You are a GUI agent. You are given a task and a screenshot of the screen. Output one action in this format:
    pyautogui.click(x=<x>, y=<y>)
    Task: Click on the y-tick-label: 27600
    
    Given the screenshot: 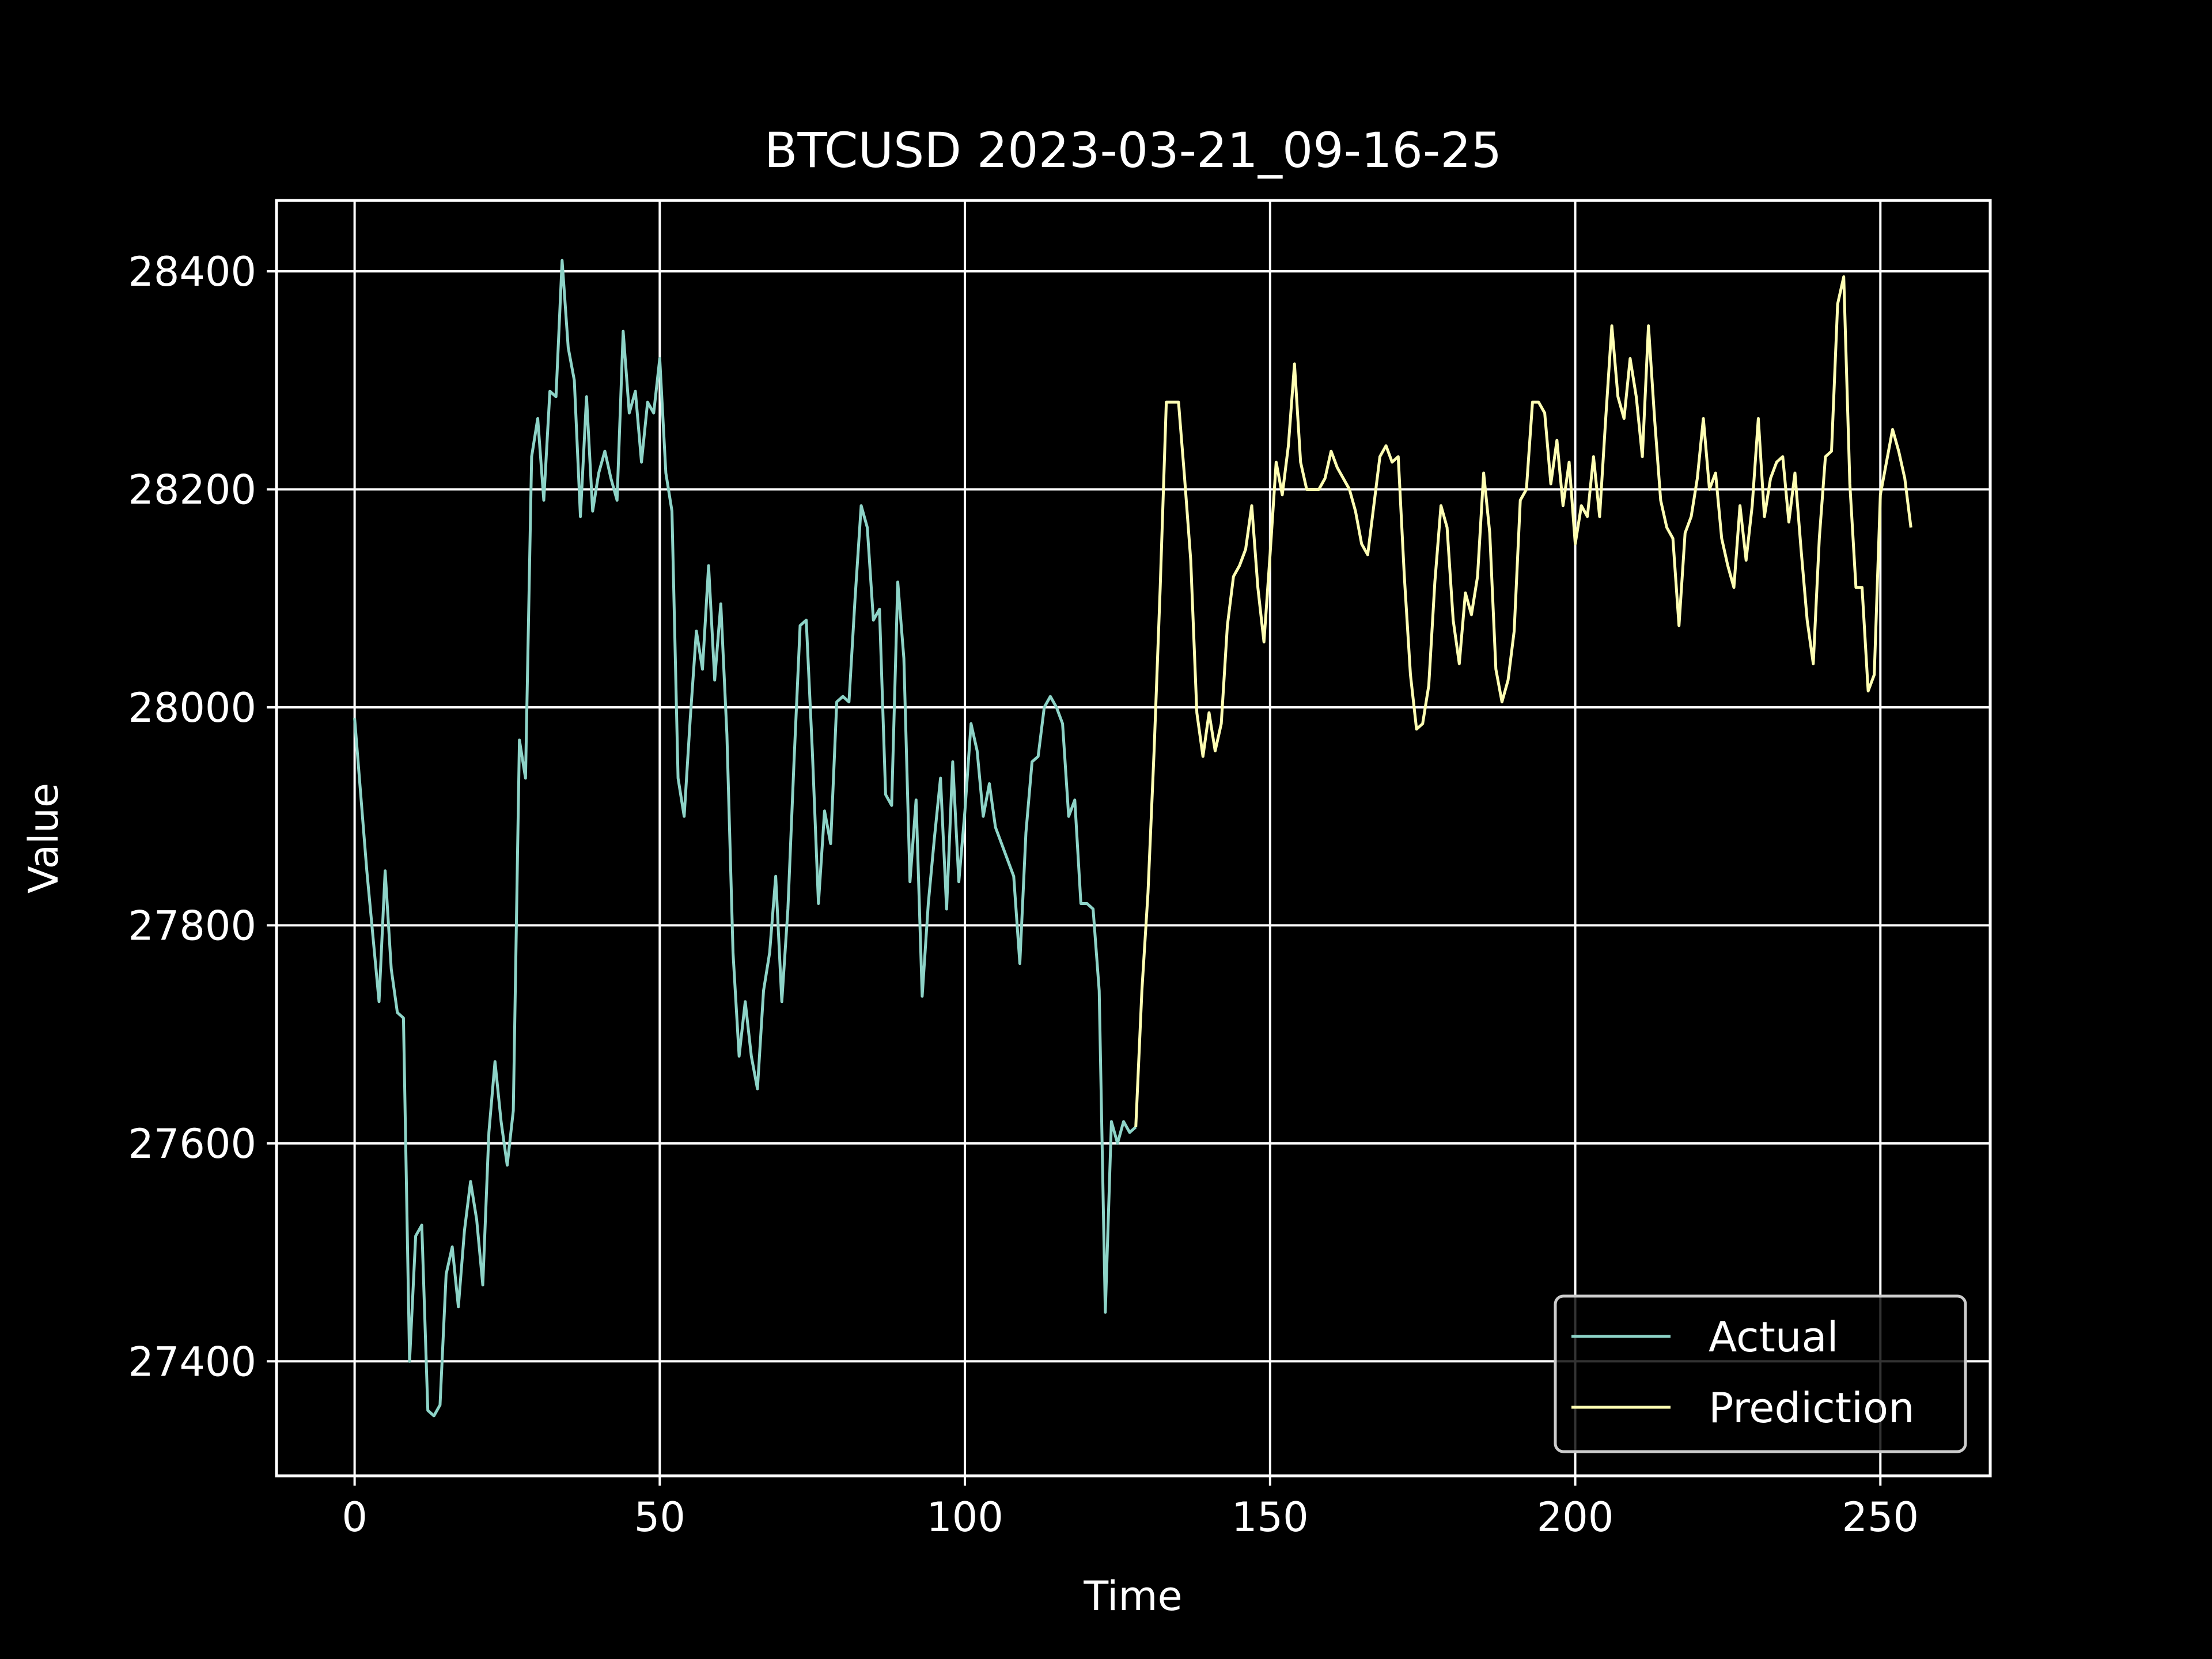 What is the action you would take?
    pyautogui.click(x=192, y=1144)
    